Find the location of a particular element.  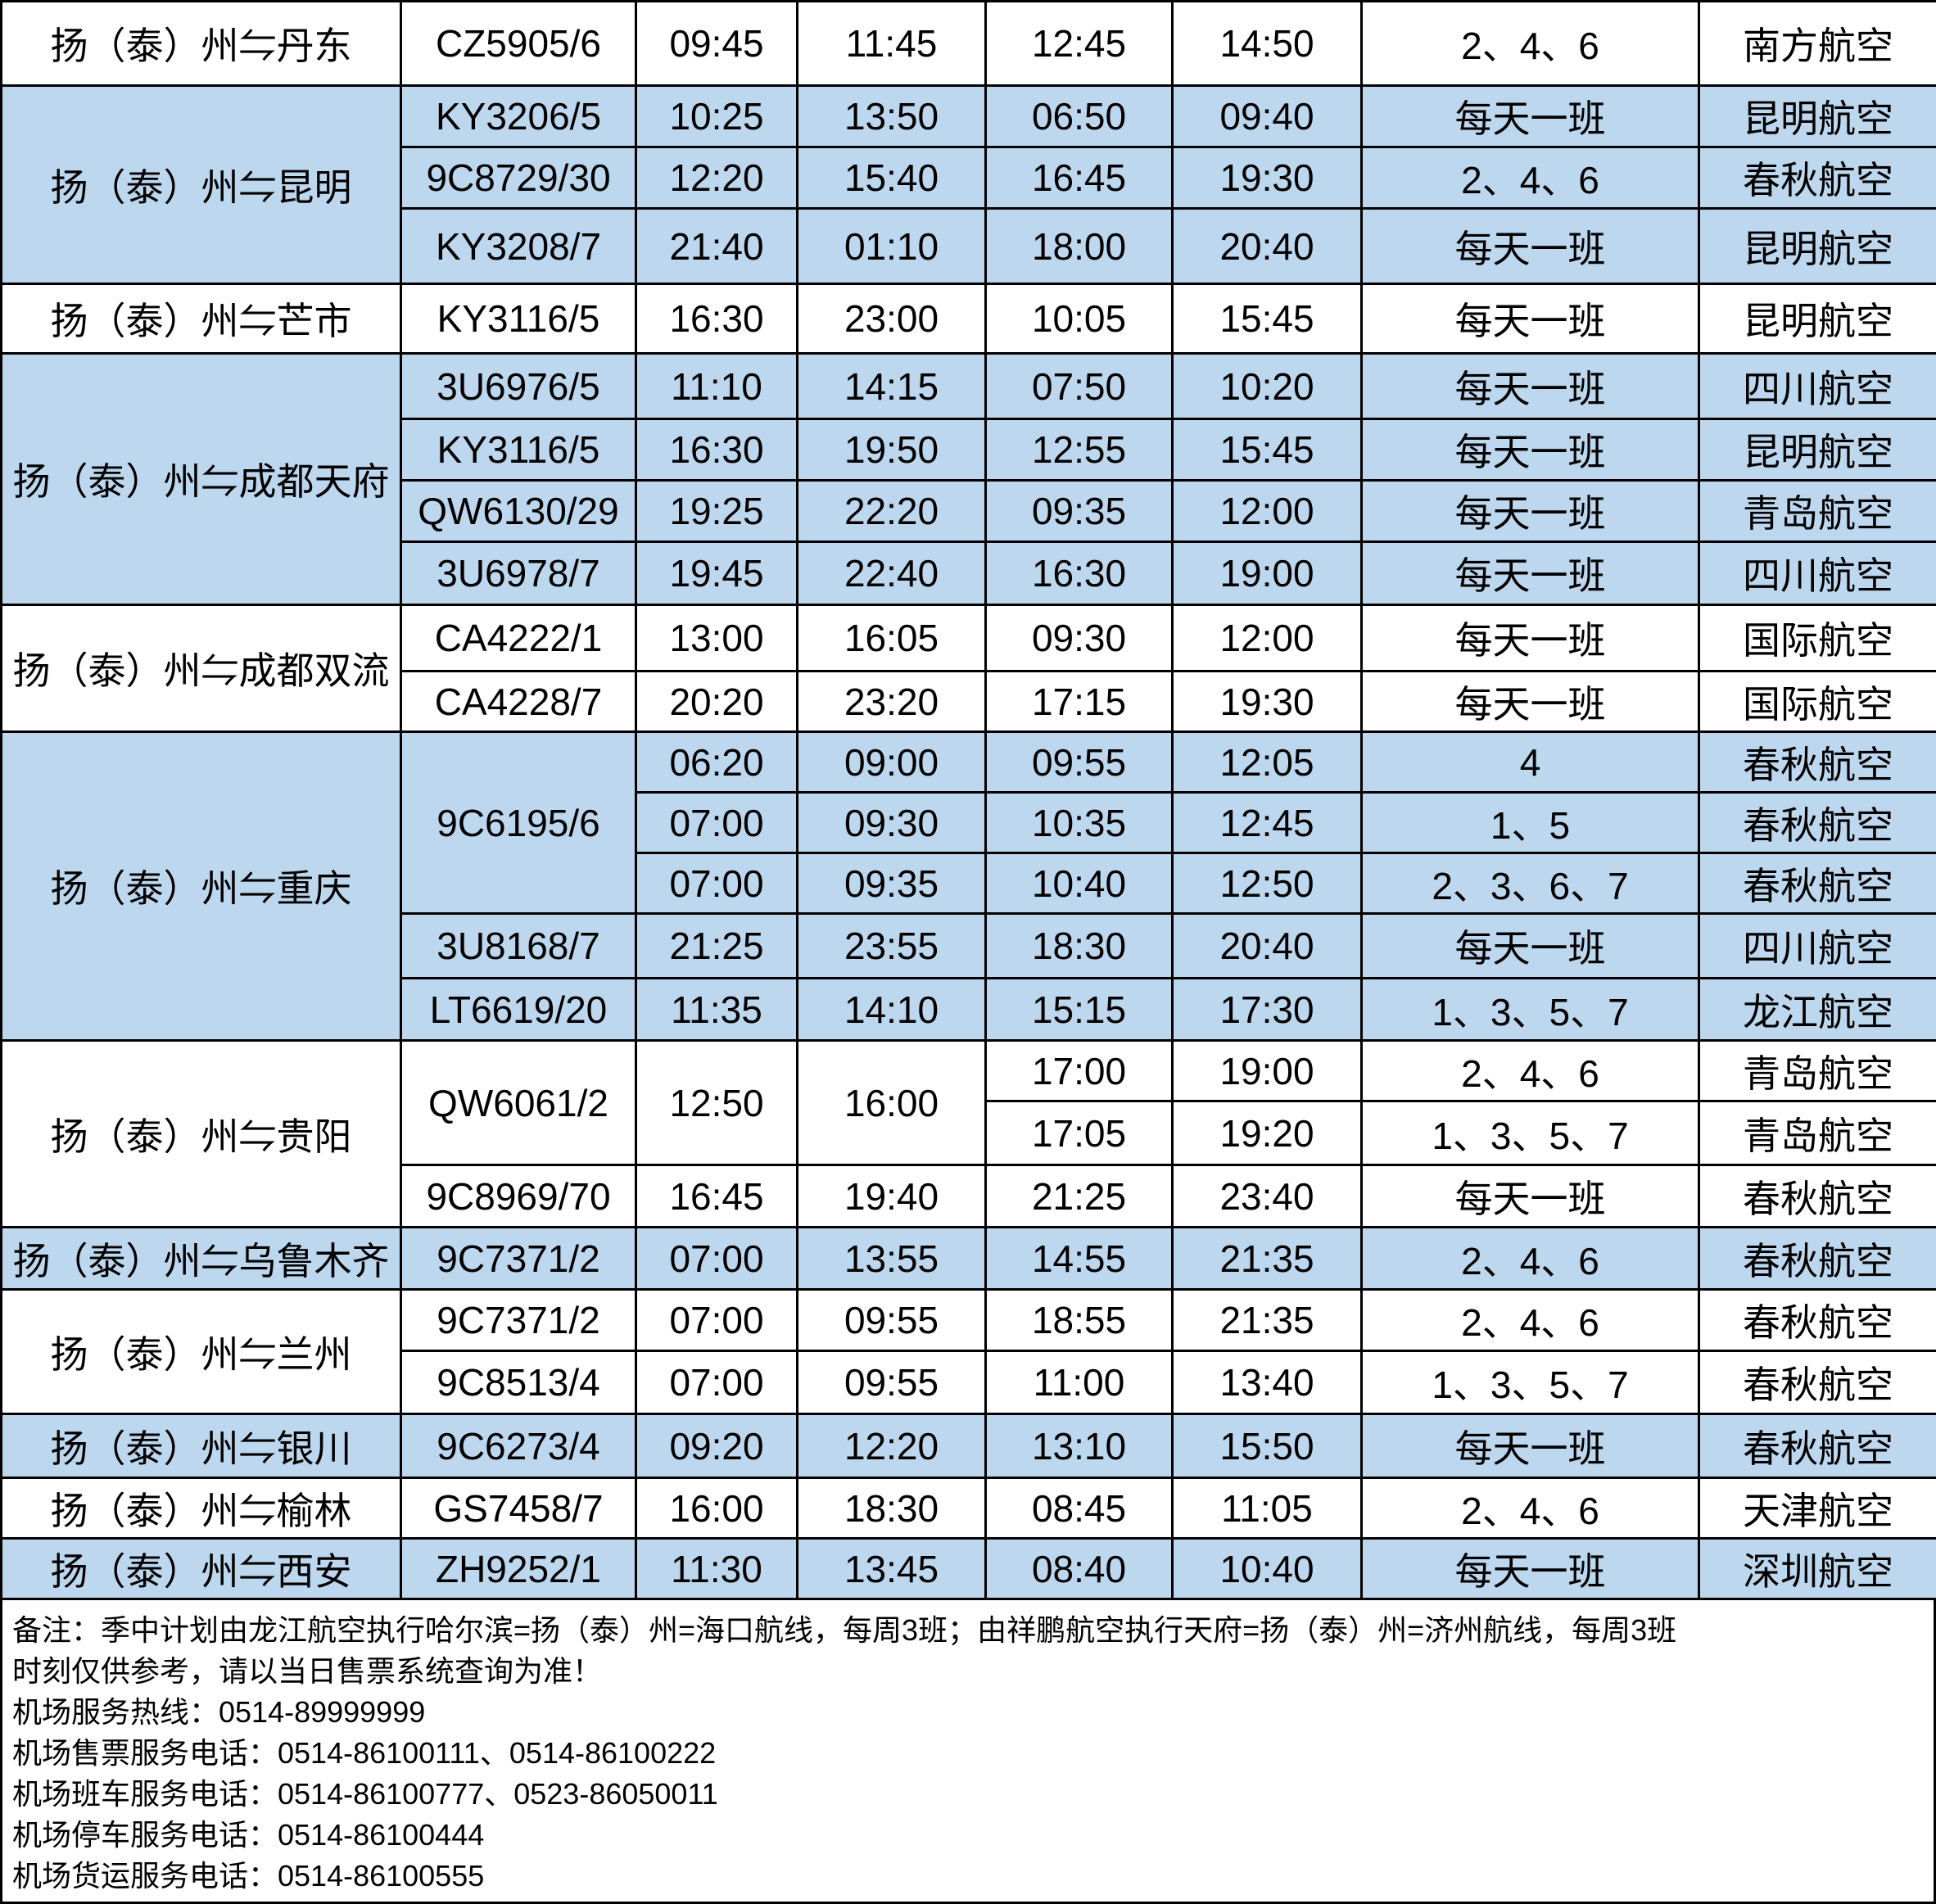

arrival-time-cell: 13:50 is located at coordinates (892, 117).